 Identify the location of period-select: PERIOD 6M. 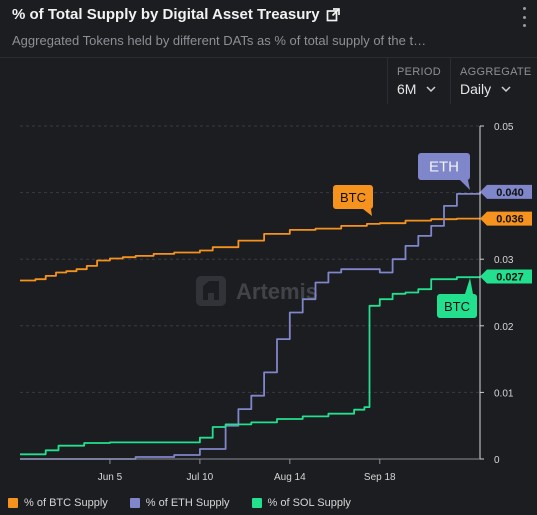
(418, 81).